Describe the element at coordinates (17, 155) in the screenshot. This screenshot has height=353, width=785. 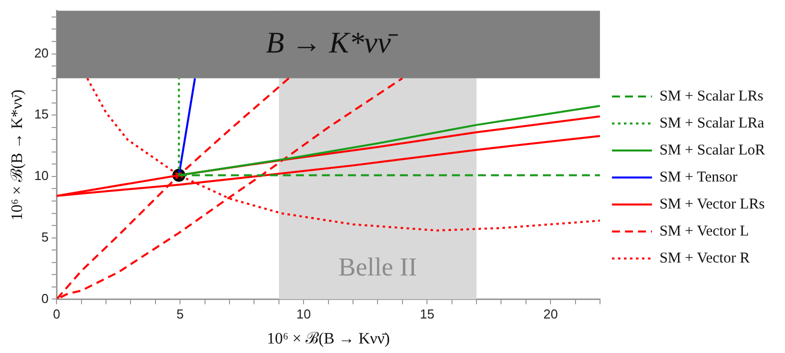
I see `y-axis-title: 10⁶ × ℬ(B → K*νν̄)` at that location.